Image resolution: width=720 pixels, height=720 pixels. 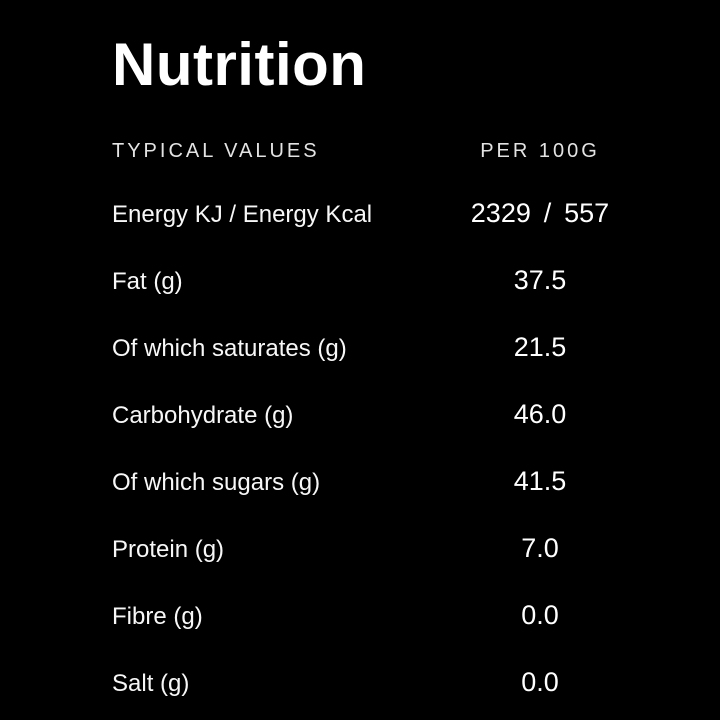 I want to click on page-title: Nutrition, so click(x=239, y=64).